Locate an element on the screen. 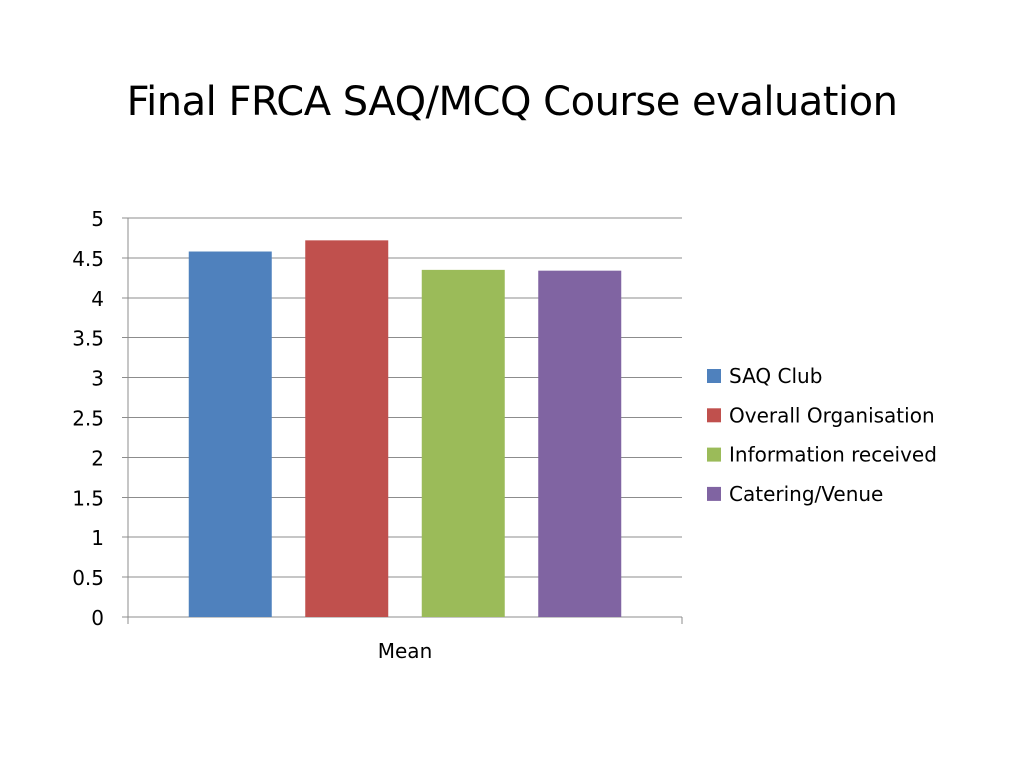 The width and height of the screenshot is (1024, 768). y-tick-label: 0 is located at coordinates (97, 618).